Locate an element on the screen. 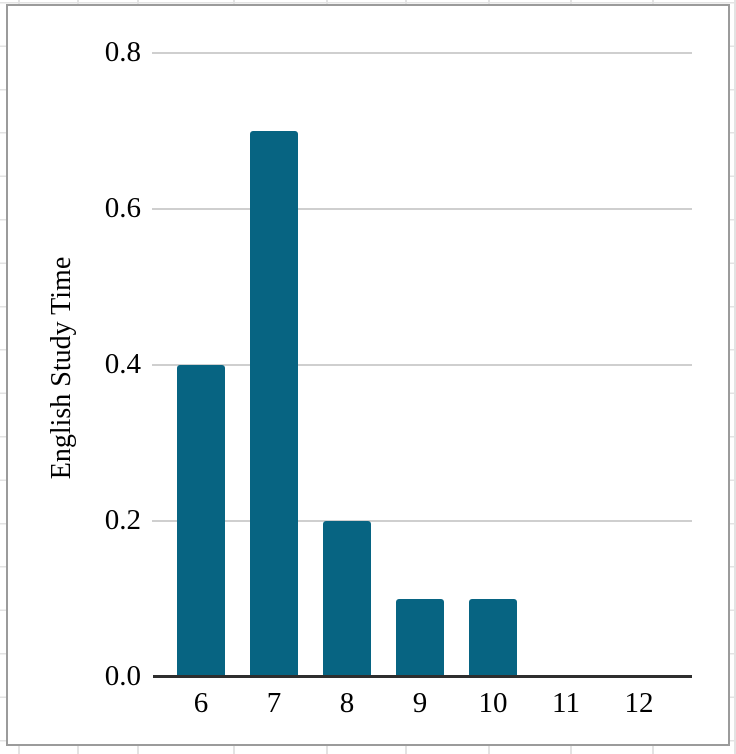 This screenshot has height=754, width=736. y-tick-label: 0.8 is located at coordinates (122, 52).